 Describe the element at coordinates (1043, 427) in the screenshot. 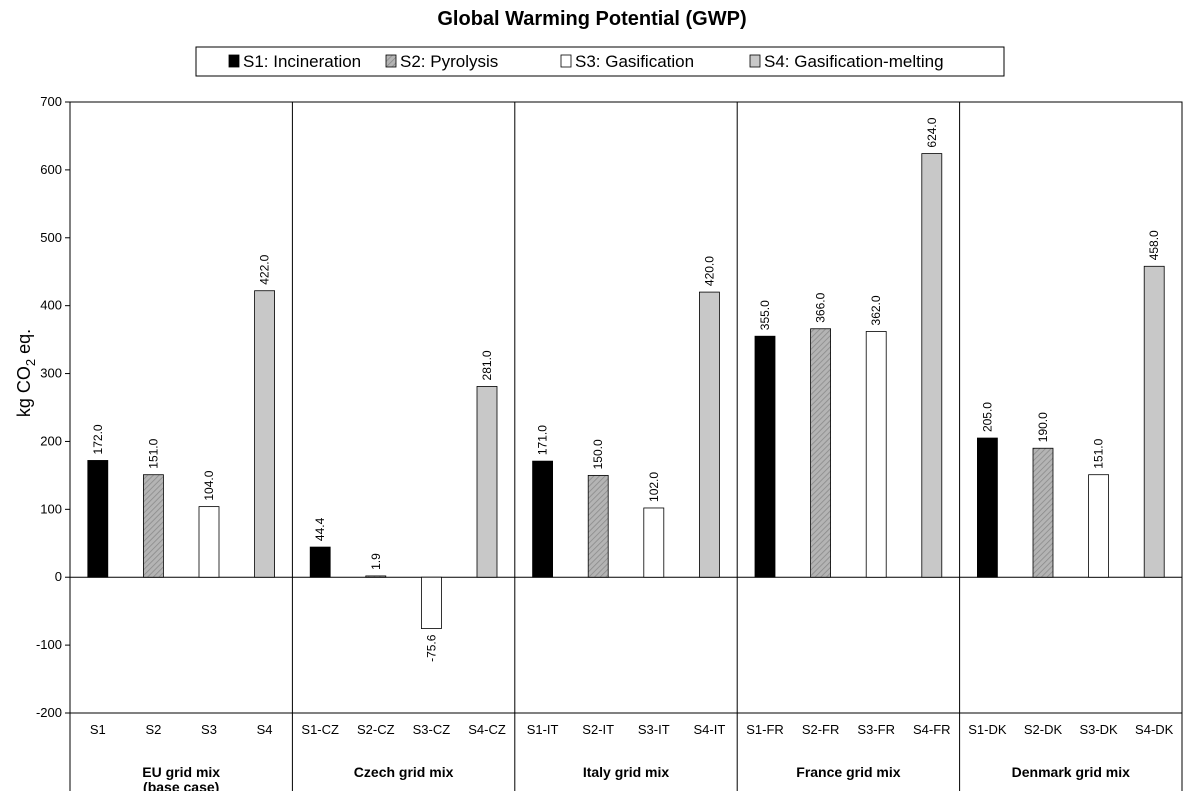

I see `data-label: 190.0` at that location.